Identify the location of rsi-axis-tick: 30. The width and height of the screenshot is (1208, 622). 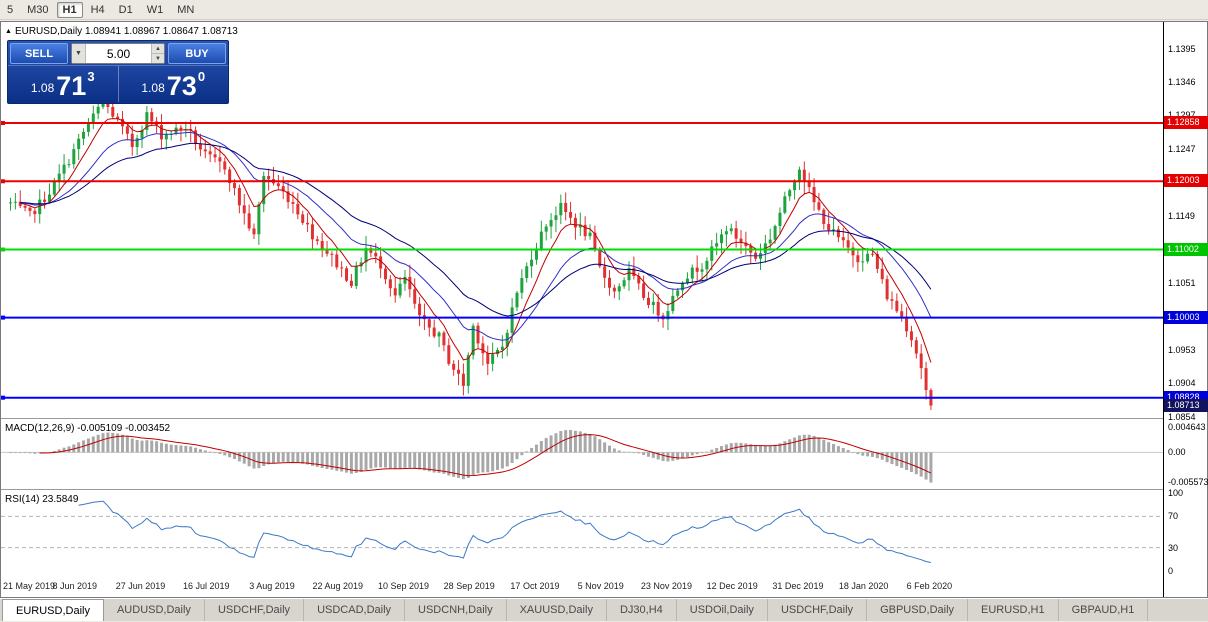
(1173, 547).